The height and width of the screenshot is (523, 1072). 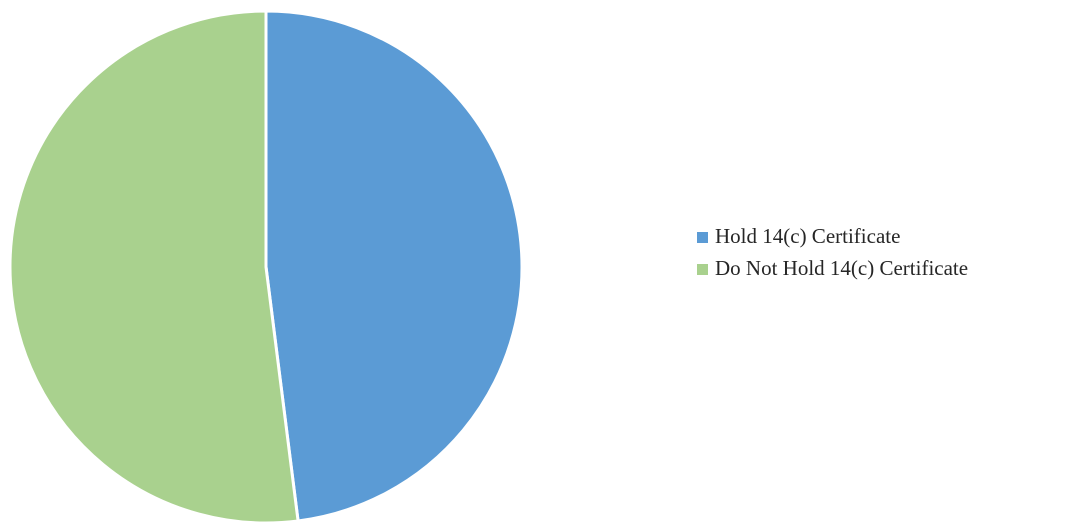 What do you see at coordinates (807, 236) in the screenshot?
I see `legend-label: Hold 14(c) Certificate` at bounding box center [807, 236].